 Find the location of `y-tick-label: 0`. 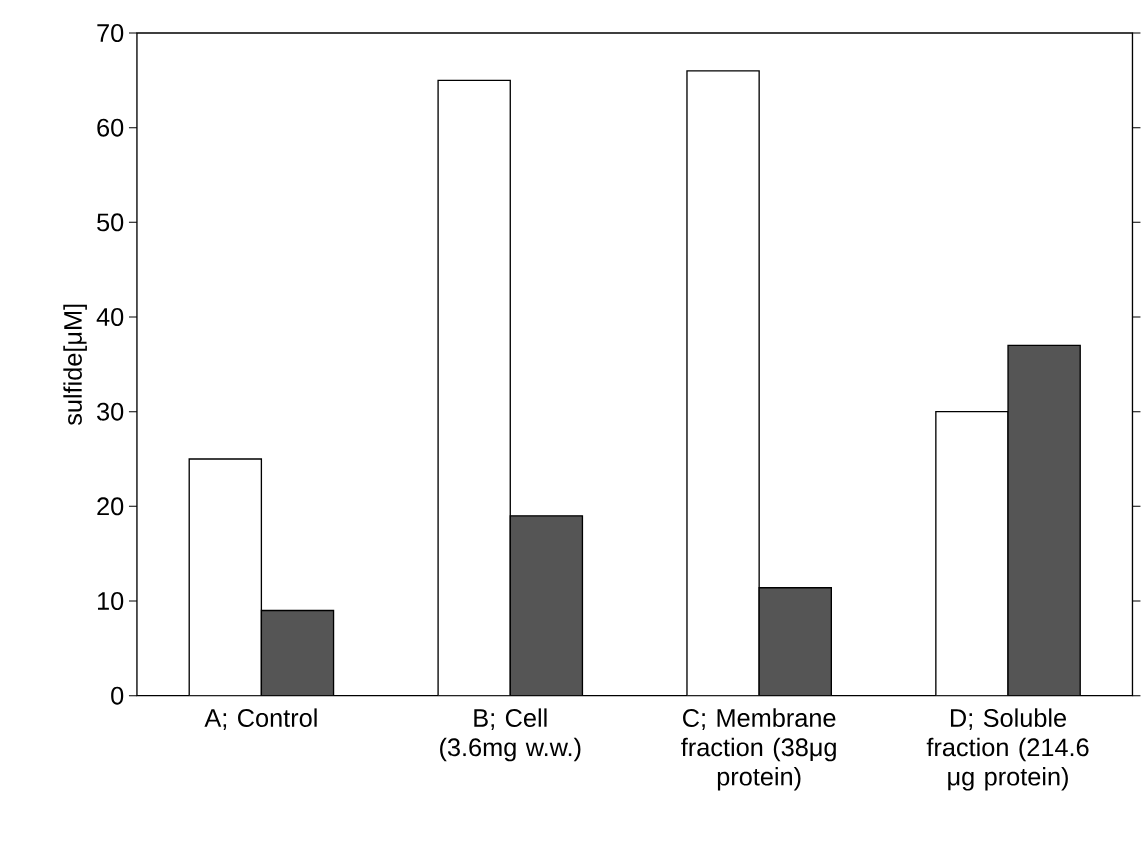

y-tick-label: 0 is located at coordinates (117, 695).